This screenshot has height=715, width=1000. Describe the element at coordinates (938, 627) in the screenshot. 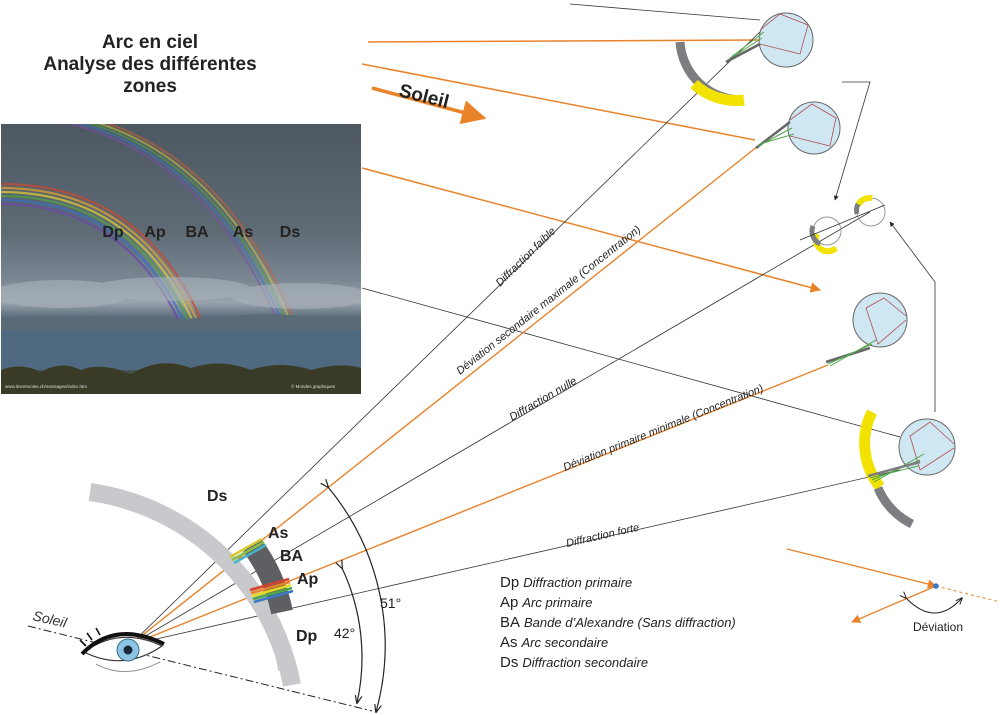

I see `deviation-label: Déviation` at that location.